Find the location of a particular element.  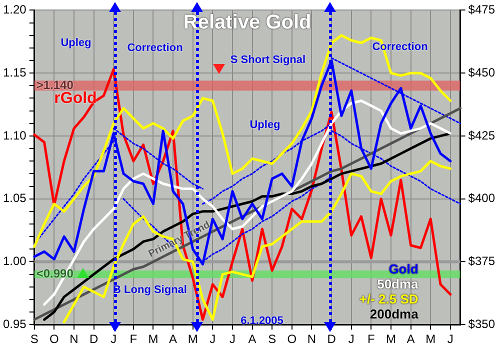

text: +/- 2.5 SD is located at coordinates (388, 299).